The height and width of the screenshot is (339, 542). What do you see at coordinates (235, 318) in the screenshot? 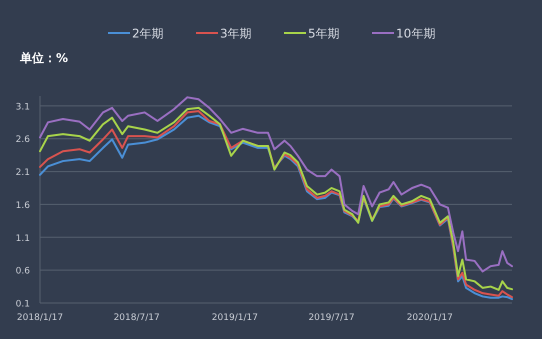
I see `x-tick-label: 2019/1/17` at bounding box center [235, 318].